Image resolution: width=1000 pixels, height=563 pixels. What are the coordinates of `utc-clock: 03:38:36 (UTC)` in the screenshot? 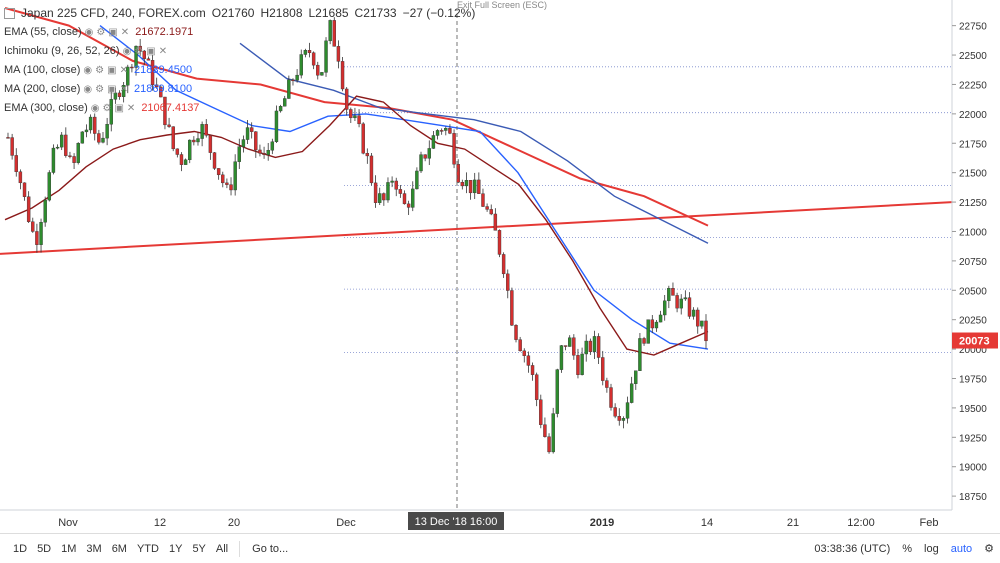 It's located at (852, 548).